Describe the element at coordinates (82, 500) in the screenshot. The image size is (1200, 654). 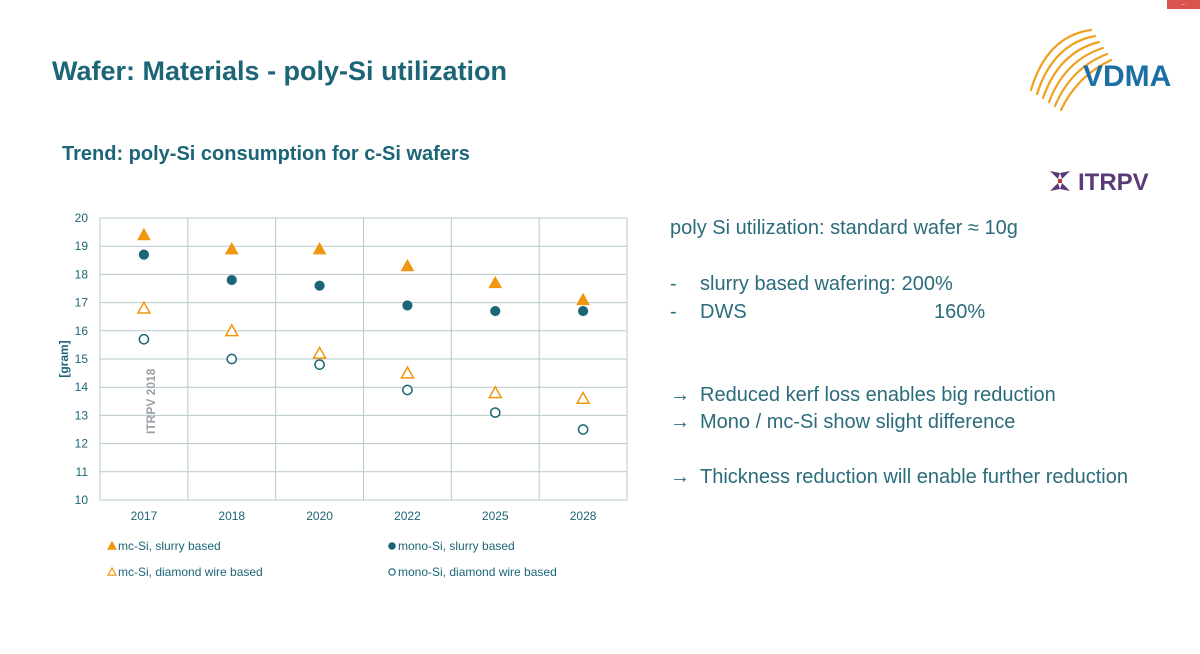
I see `y-tick-label: 10` at that location.